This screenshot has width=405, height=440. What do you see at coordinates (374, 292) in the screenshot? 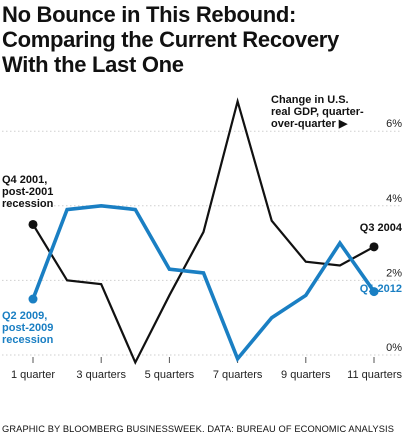
I see `series-end-dot-2009` at bounding box center [374, 292].